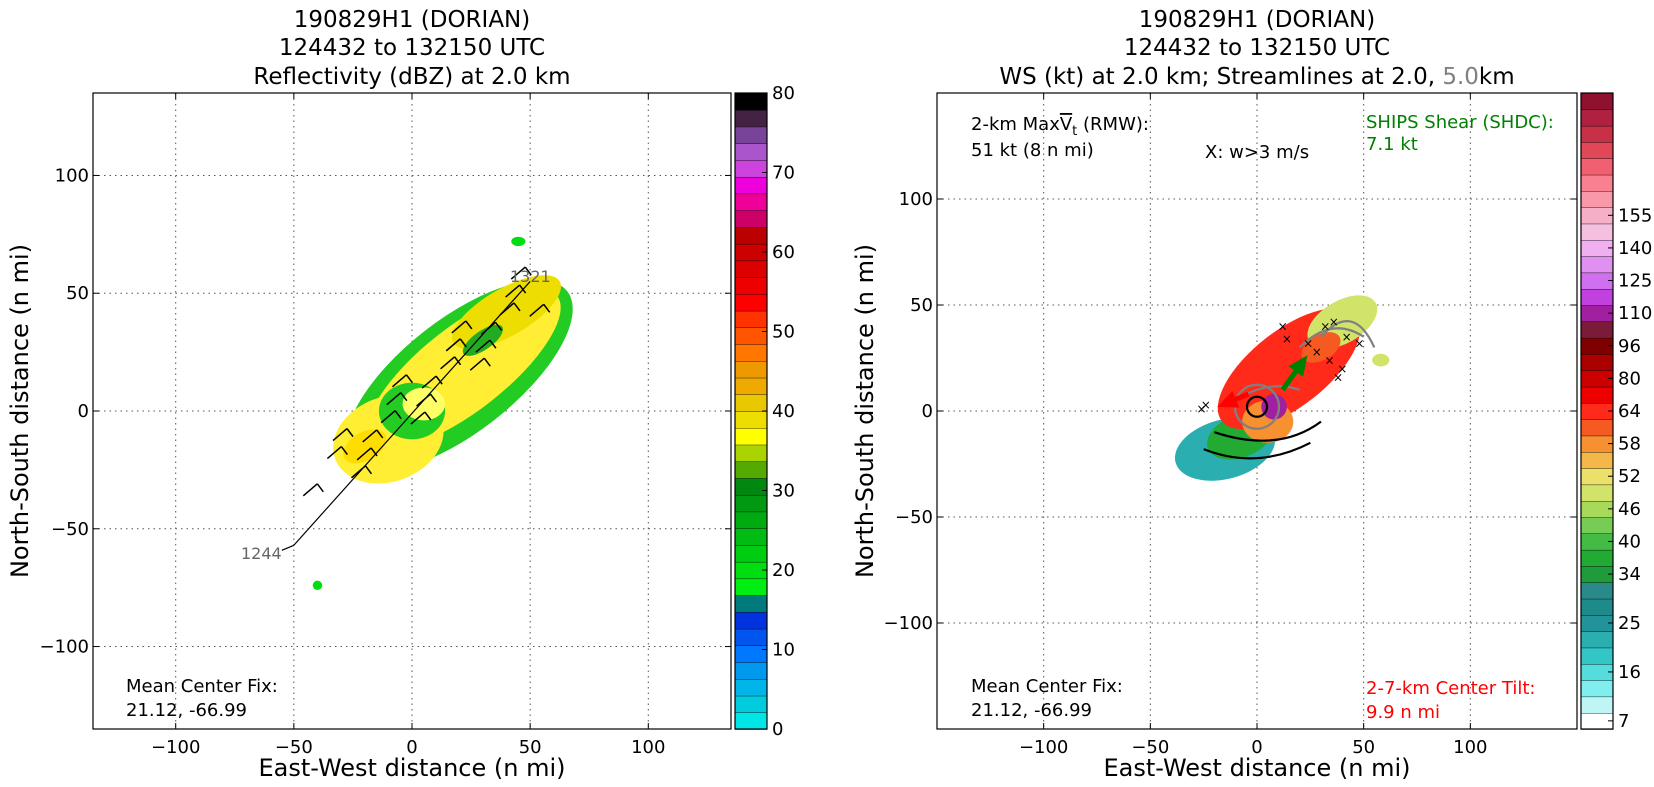  What do you see at coordinates (1629, 574) in the screenshot?
I see `right-colorbar-tick-label: 34` at bounding box center [1629, 574].